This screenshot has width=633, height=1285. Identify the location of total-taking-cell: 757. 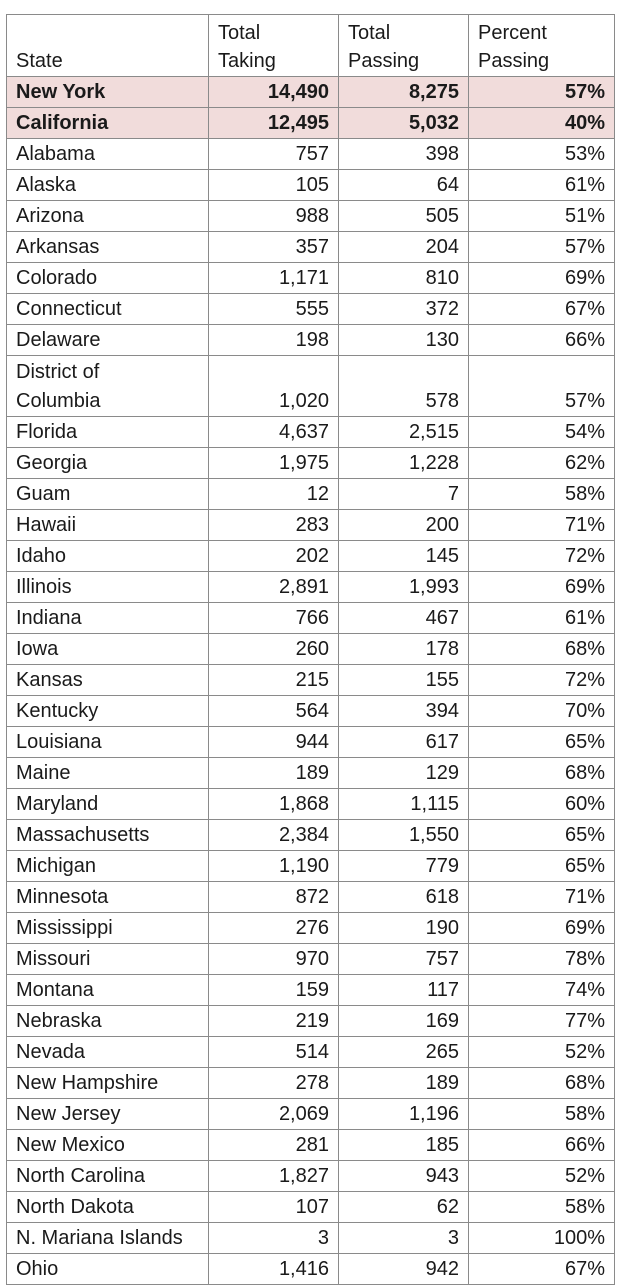
(273, 154).